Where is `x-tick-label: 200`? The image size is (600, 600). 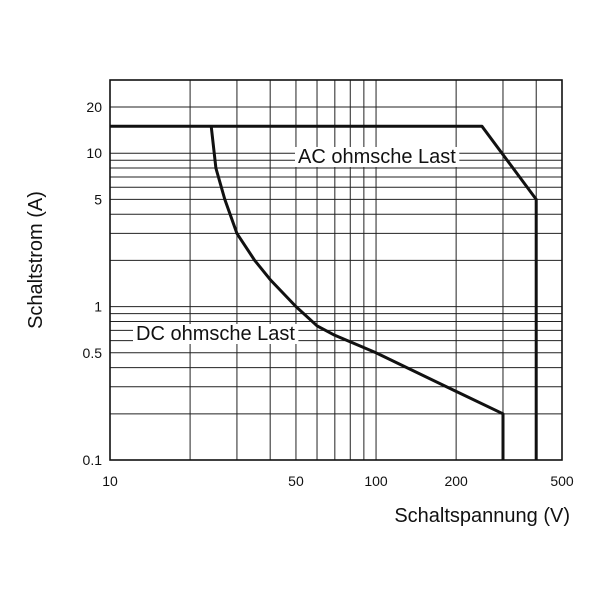 x-tick-label: 200 is located at coordinates (456, 481).